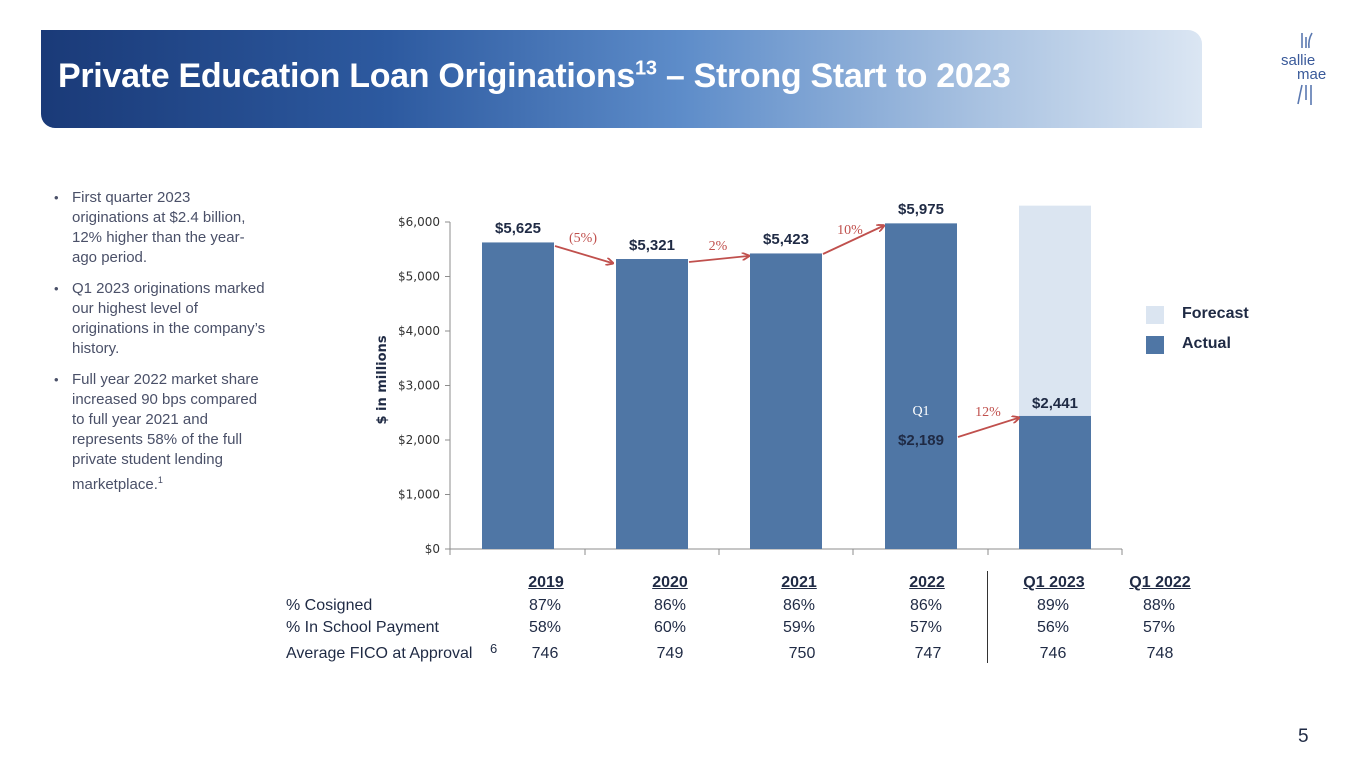 The image size is (1365, 768). What do you see at coordinates (362, 627) in the screenshot?
I see `table-row-label: % In School Payment` at bounding box center [362, 627].